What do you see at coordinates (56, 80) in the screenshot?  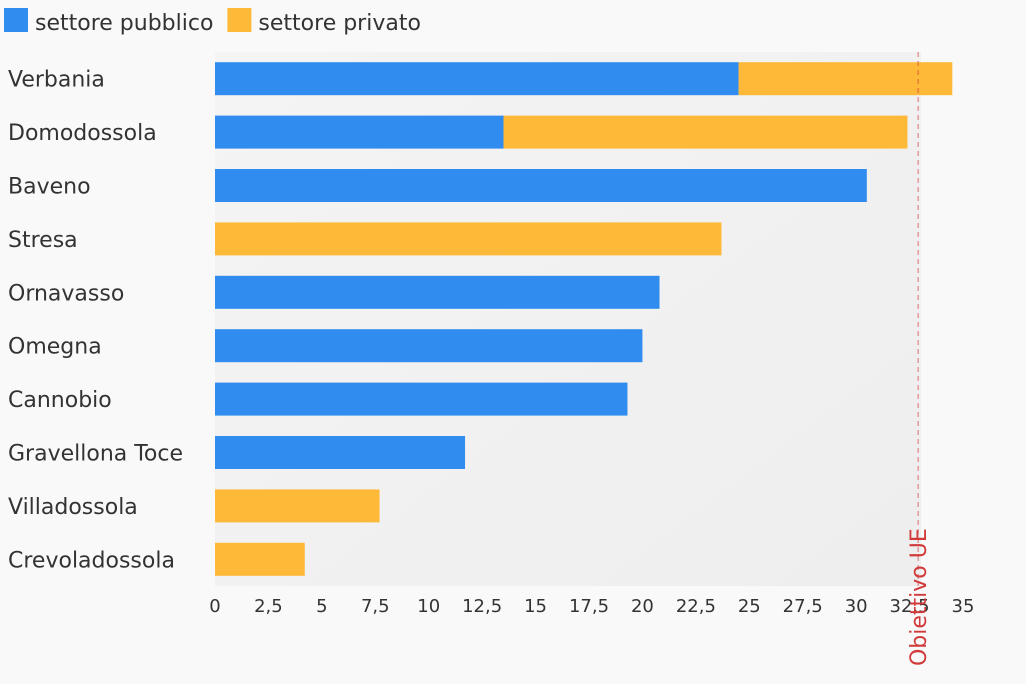 I see `category-label: Verbania` at bounding box center [56, 80].